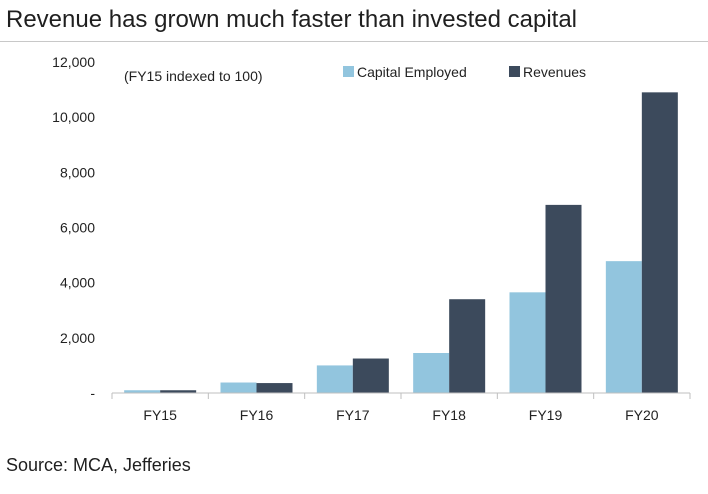  I want to click on y-tick-label: 12,000, so click(73, 62).